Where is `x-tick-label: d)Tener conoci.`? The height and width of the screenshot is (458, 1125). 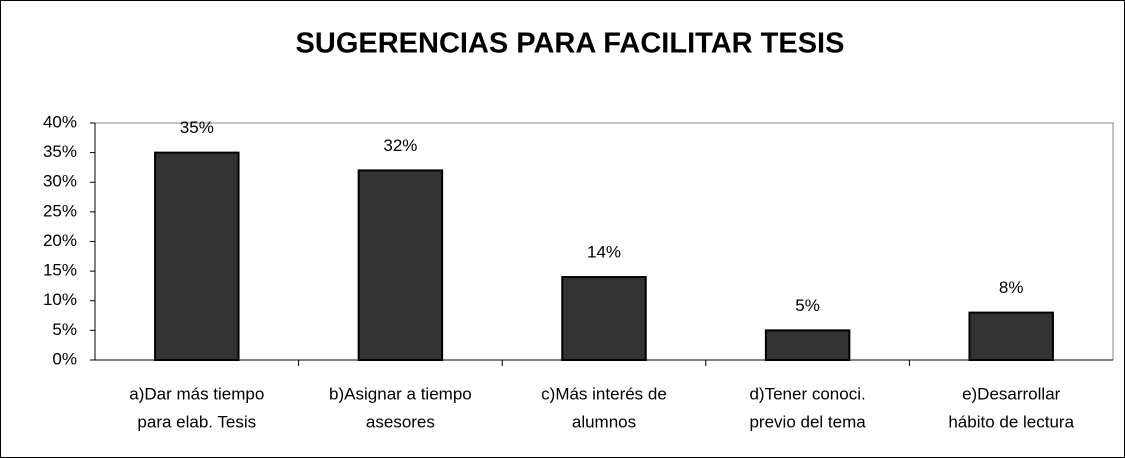
x-tick-label: d)Tener conoci. is located at coordinates (807, 393).